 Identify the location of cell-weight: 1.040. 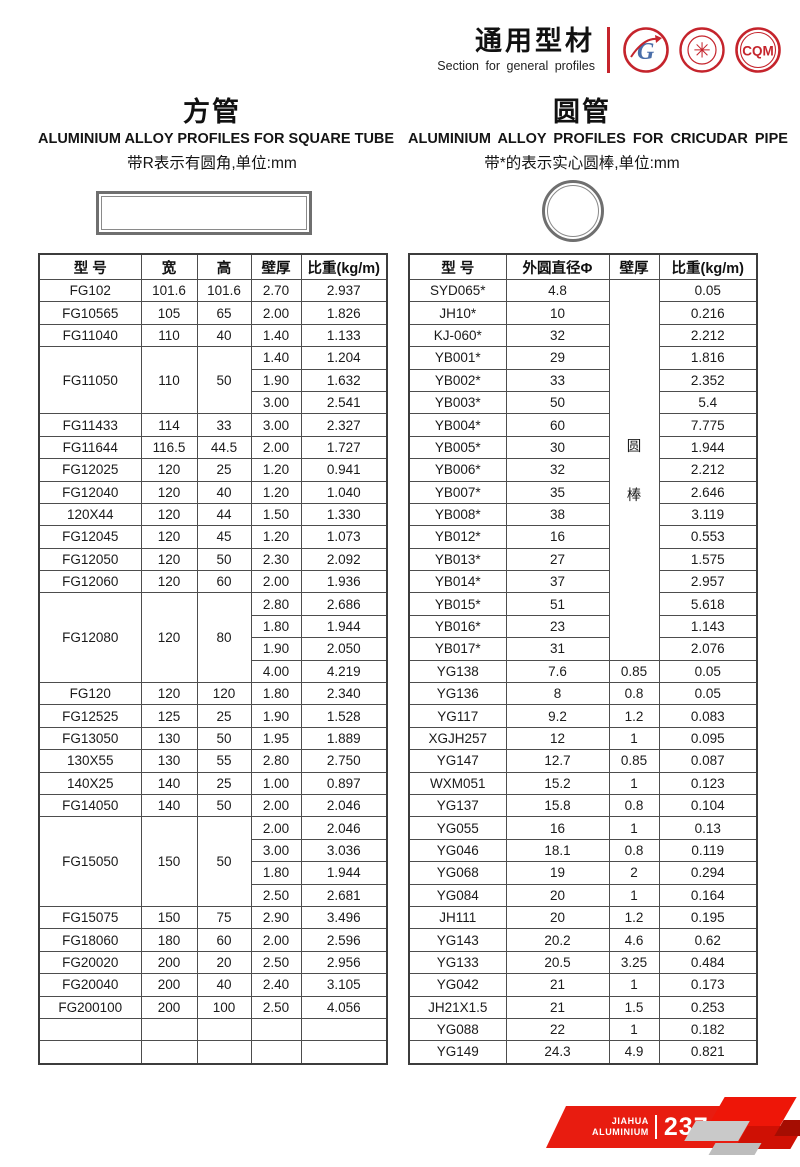
(344, 492).